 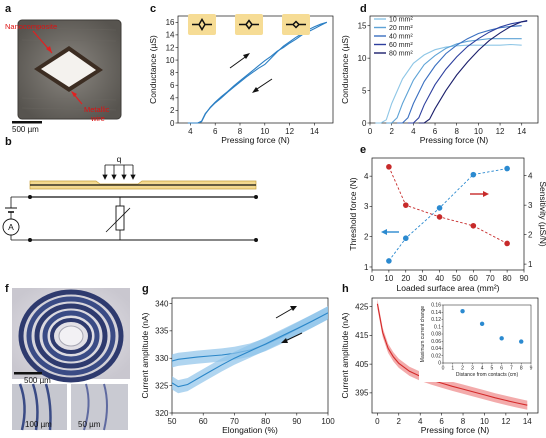 What do you see at coordinates (172, 85) in the screenshot?
I see `y-tick-label: 6` at bounding box center [172, 85].